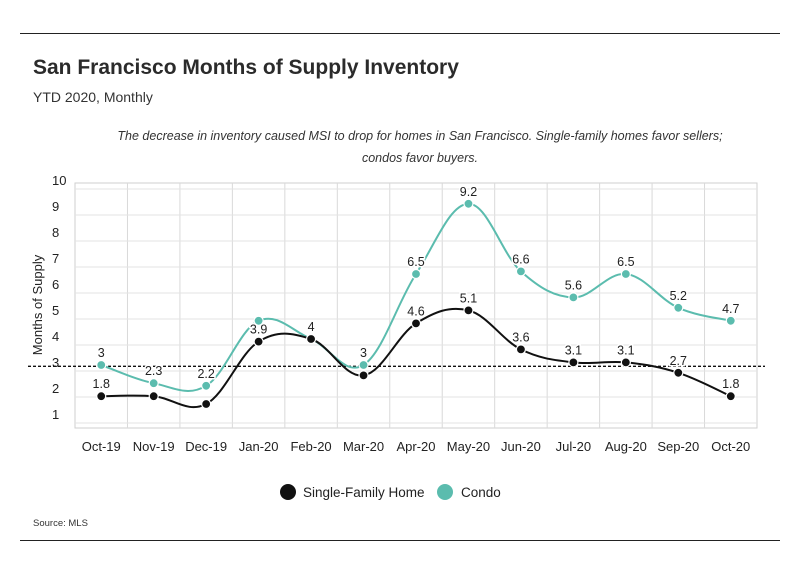 This screenshot has height=575, width=799. Describe the element at coordinates (678, 446) in the screenshot. I see `x-tick-label: Sep-20` at that location.